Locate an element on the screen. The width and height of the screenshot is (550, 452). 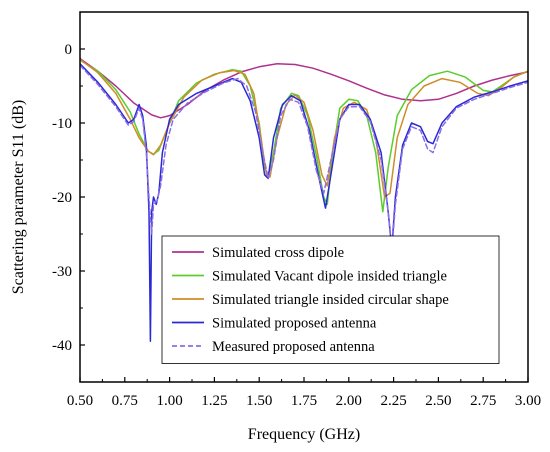
y-tick-label: 0 is located at coordinates (69, 50).